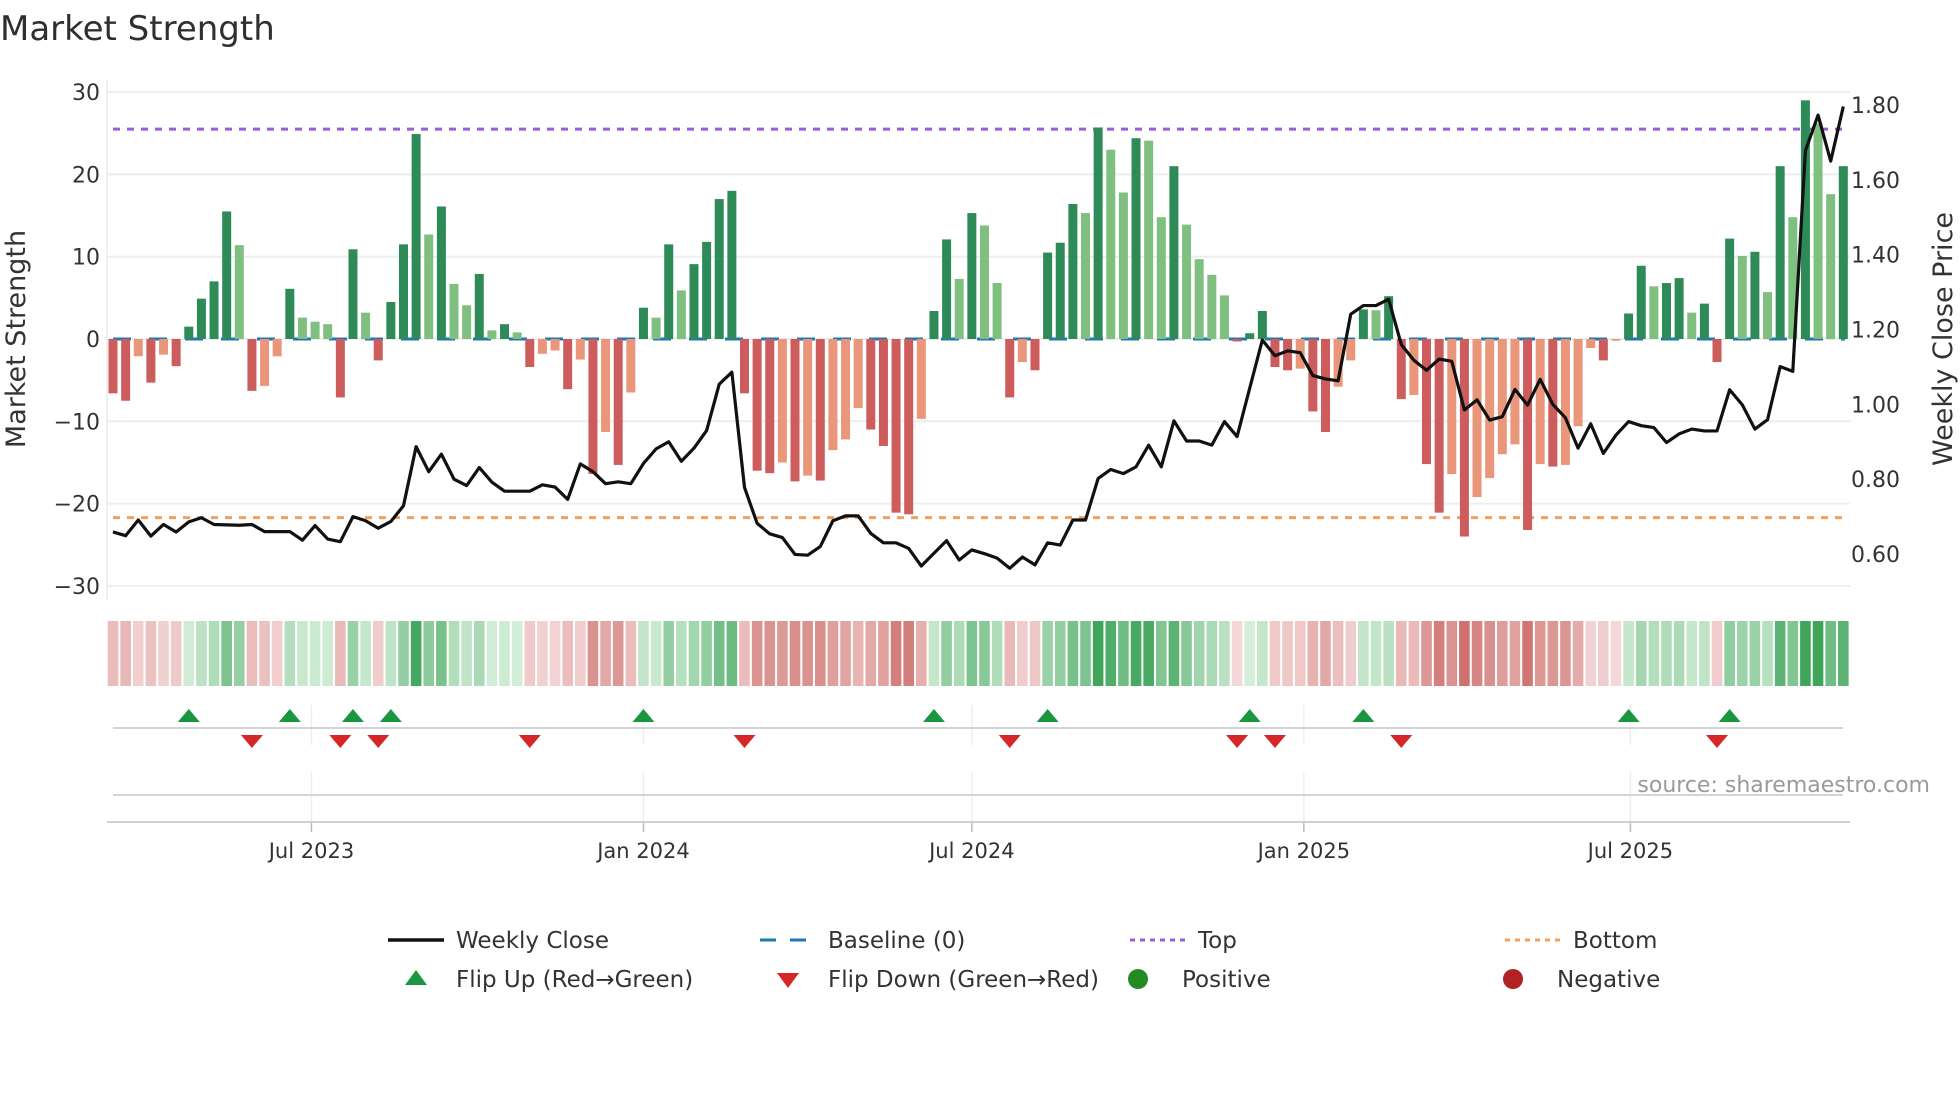  I want to click on y2-tick-label: 0.80, so click(1875, 480).